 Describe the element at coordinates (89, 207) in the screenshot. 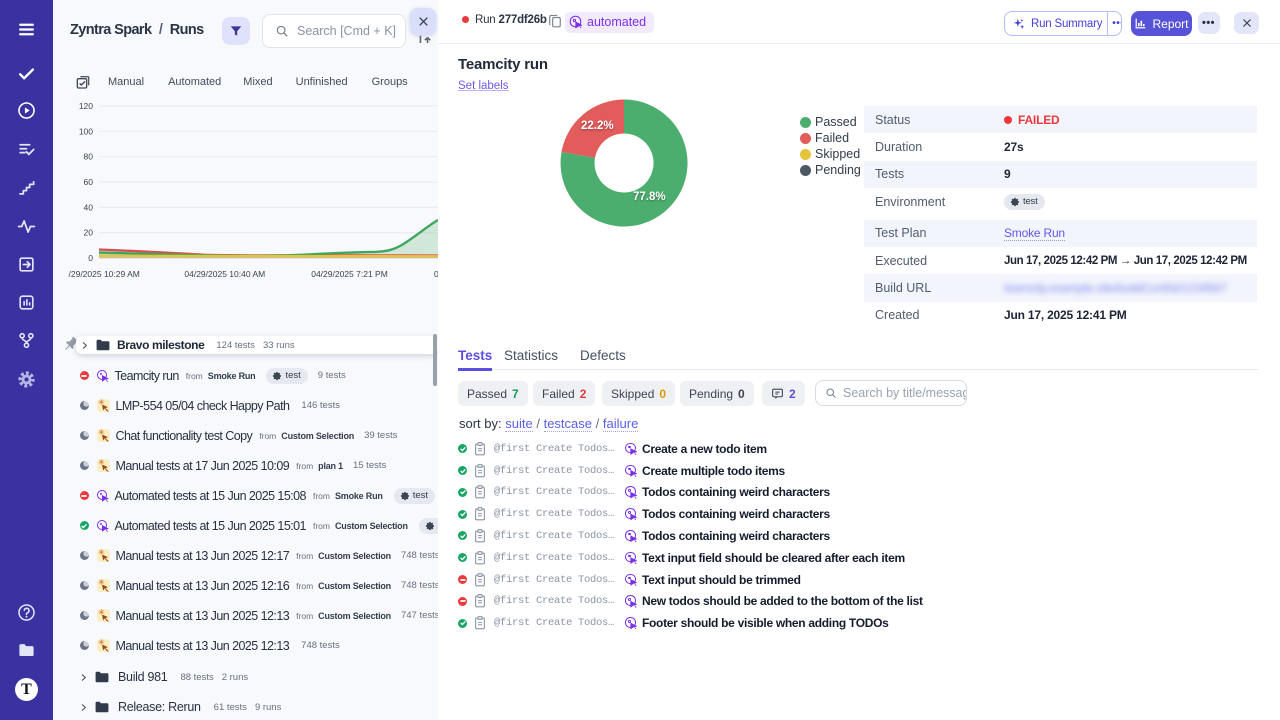

I see `svg-text: 40` at that location.